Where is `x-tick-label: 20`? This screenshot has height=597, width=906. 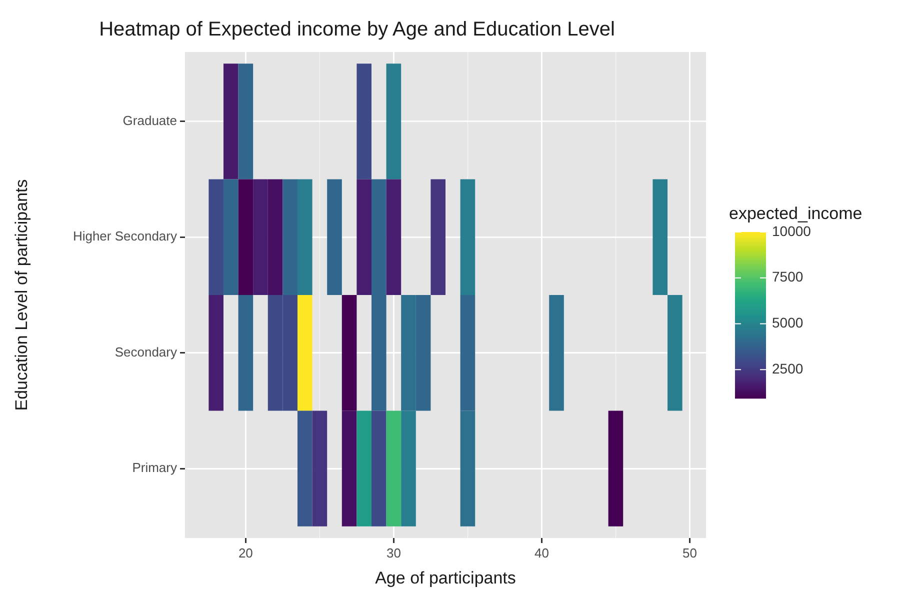 x-tick-label: 20 is located at coordinates (245, 552).